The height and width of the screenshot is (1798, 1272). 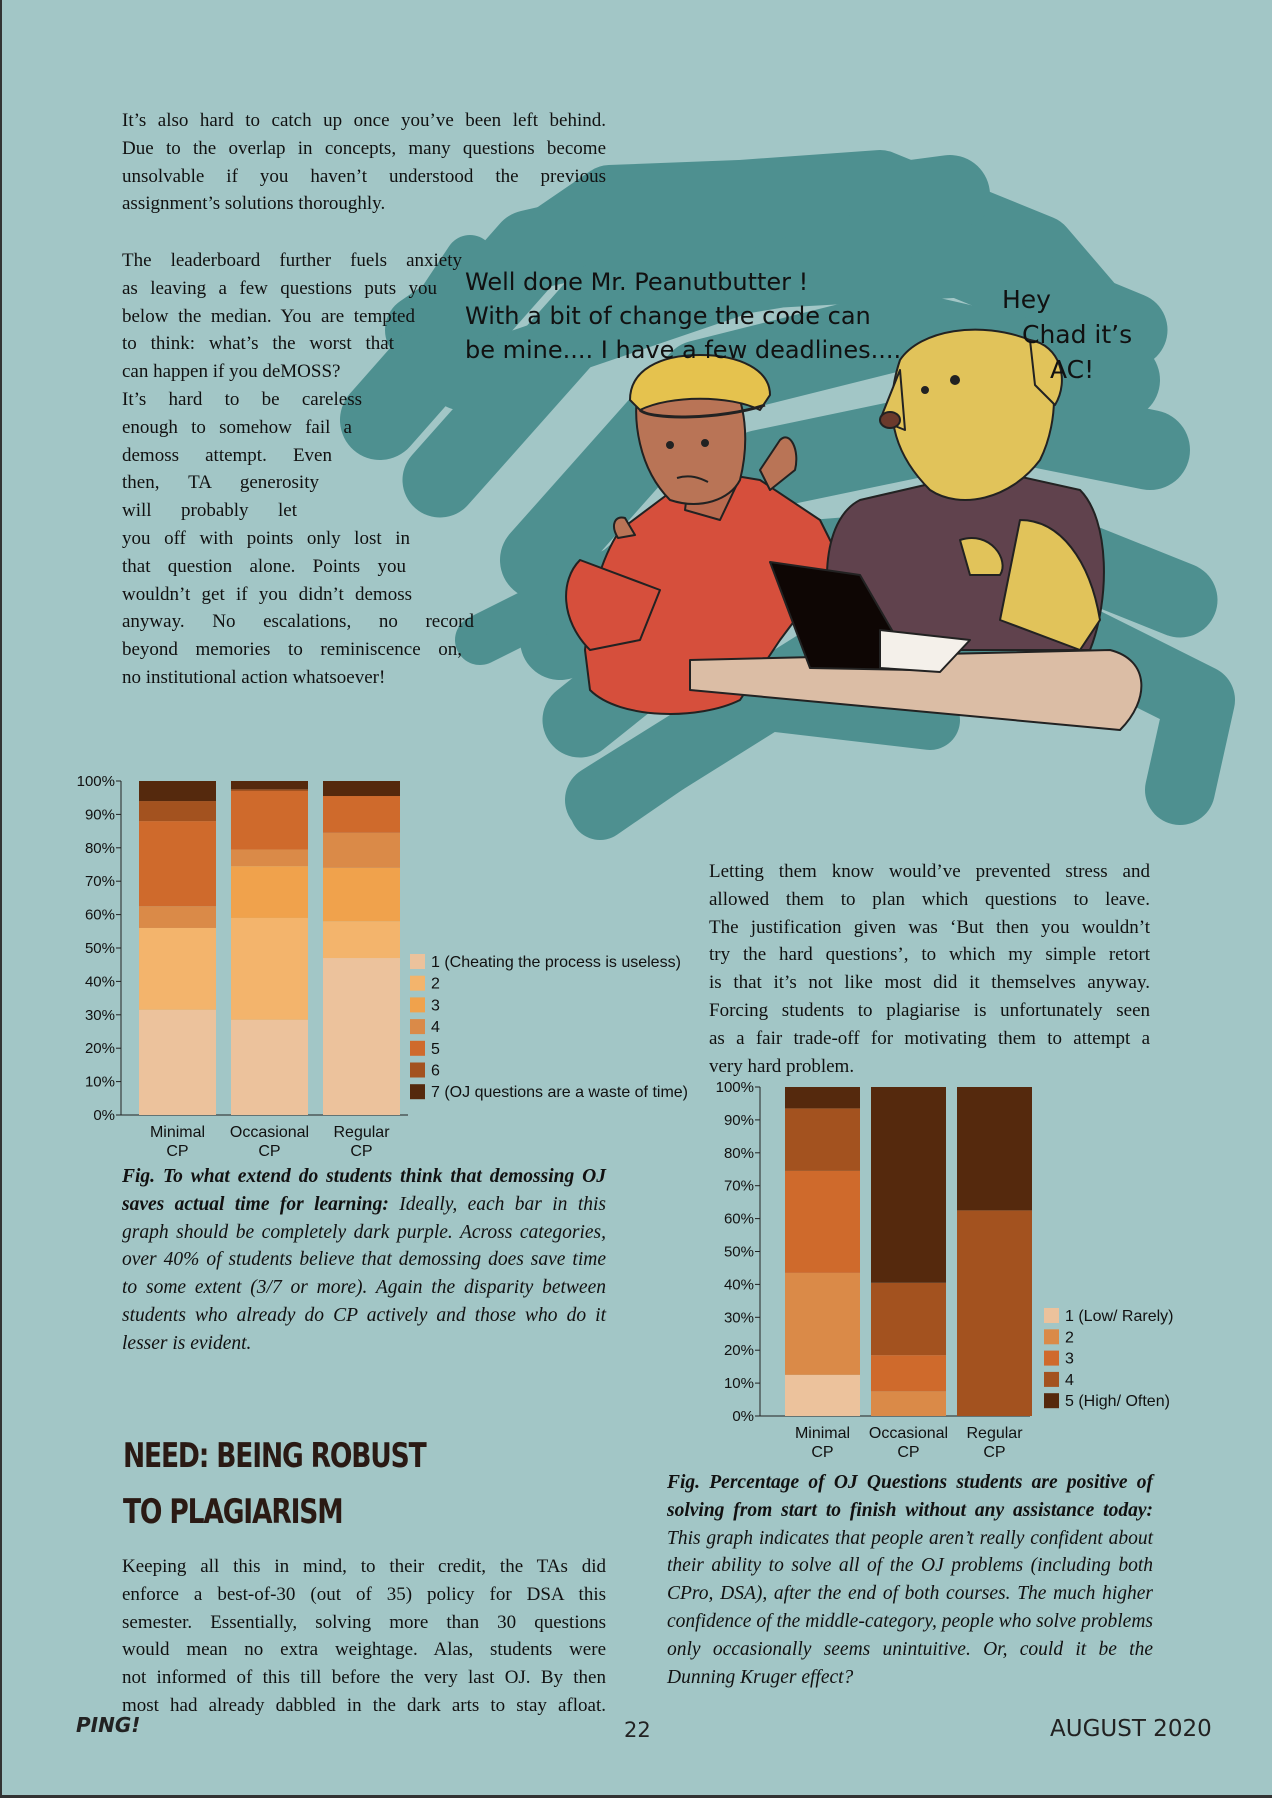 What do you see at coordinates (233, 1512) in the screenshot?
I see `heading-line: TO PLAGIARISM` at bounding box center [233, 1512].